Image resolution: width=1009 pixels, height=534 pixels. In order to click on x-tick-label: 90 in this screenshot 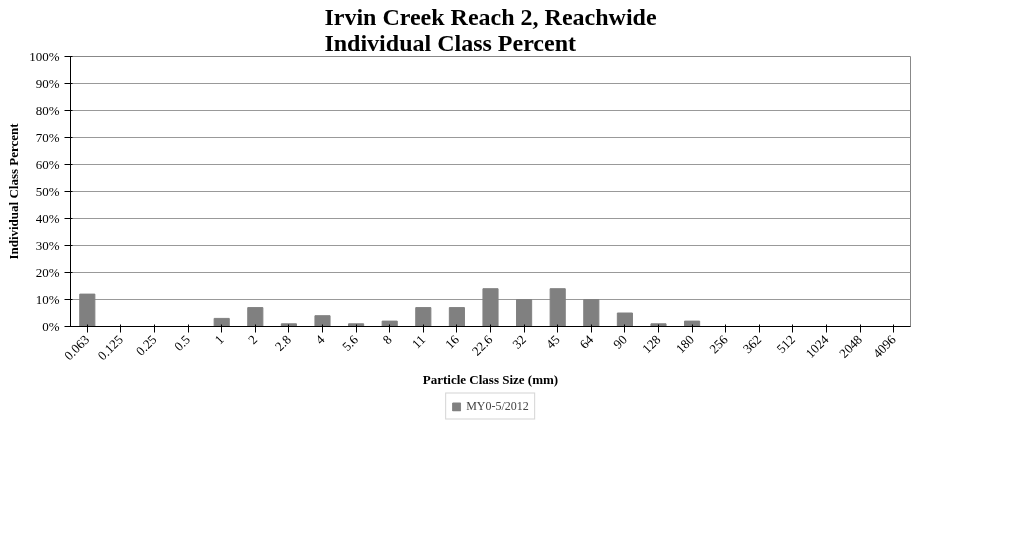, I will do `click(620, 341)`.